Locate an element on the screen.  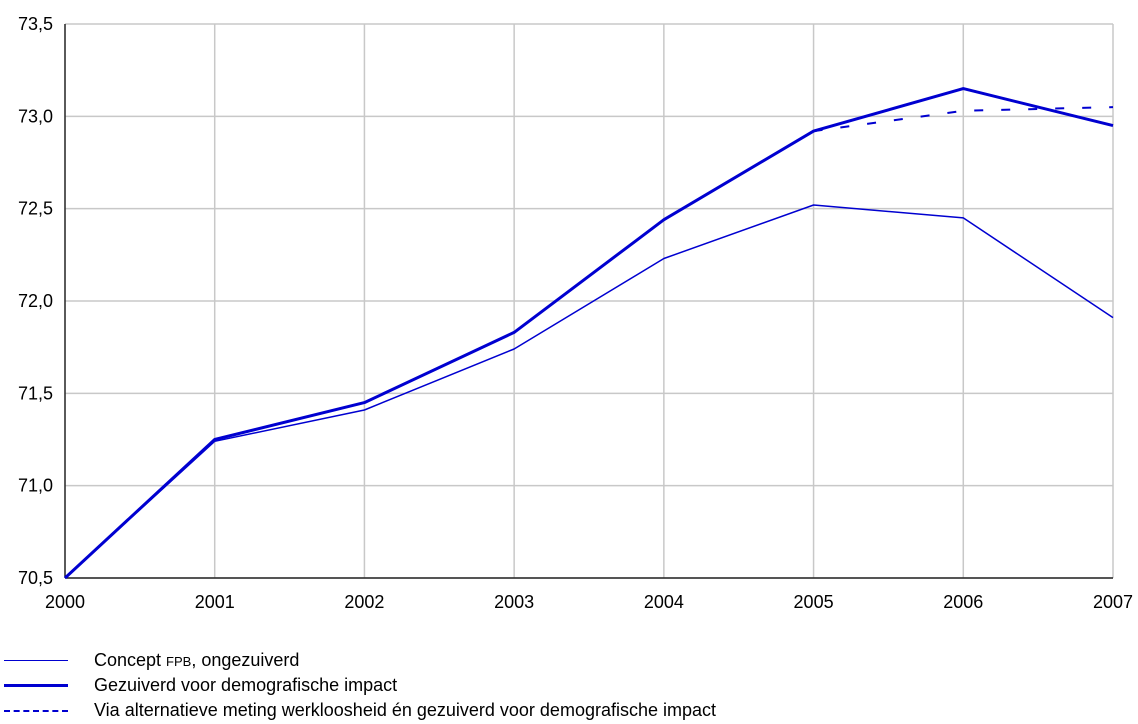
legend-swatch-thick-line is located at coordinates (36, 685).